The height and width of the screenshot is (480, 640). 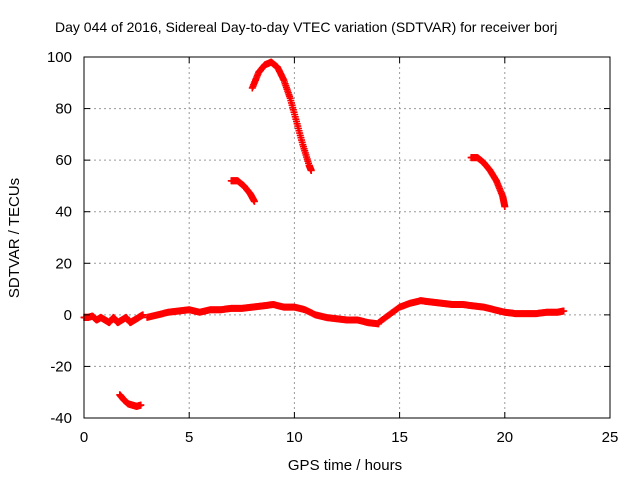 I want to click on y-axis-label: SDTVAR / TECUs, so click(x=14, y=238).